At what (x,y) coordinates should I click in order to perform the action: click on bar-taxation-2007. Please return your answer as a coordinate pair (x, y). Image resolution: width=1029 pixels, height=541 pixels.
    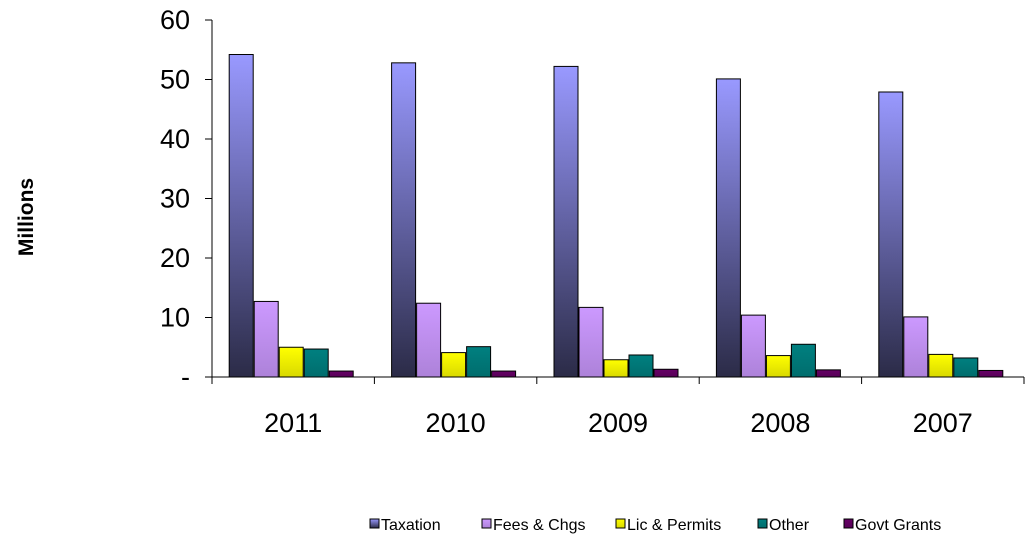
    Looking at the image, I should click on (891, 234).